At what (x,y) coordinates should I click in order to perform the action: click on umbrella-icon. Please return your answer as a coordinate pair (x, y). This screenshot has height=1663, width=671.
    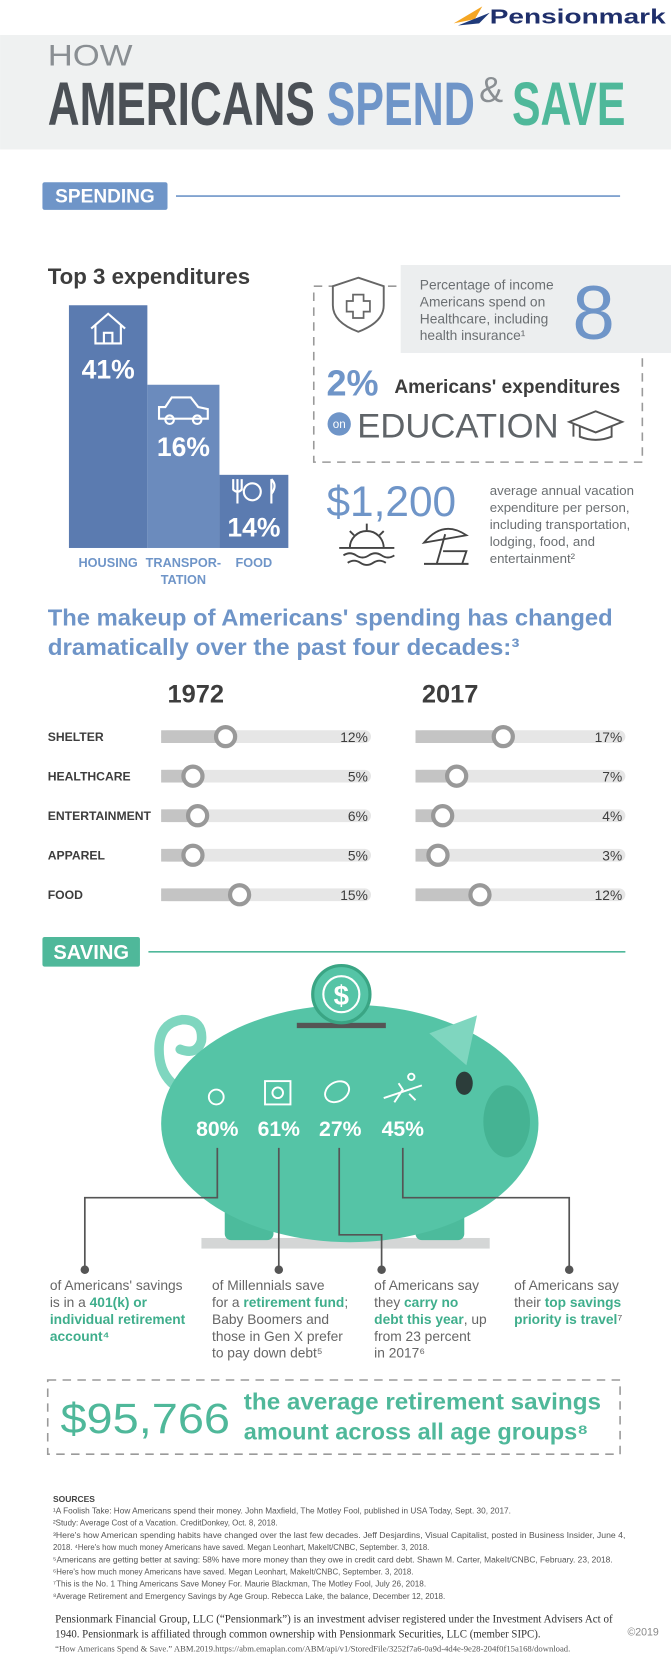
    Looking at the image, I should click on (445, 546).